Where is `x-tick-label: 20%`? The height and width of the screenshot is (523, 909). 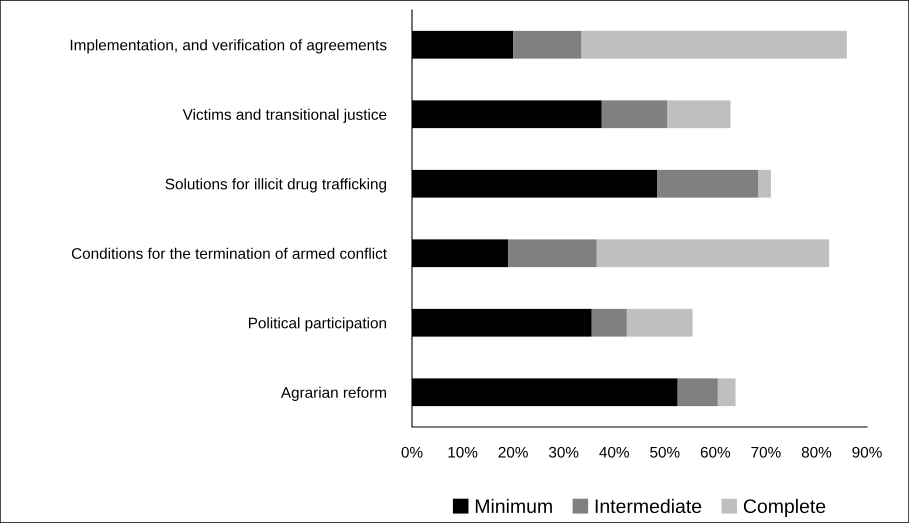
x-tick-label: 20% is located at coordinates (513, 452).